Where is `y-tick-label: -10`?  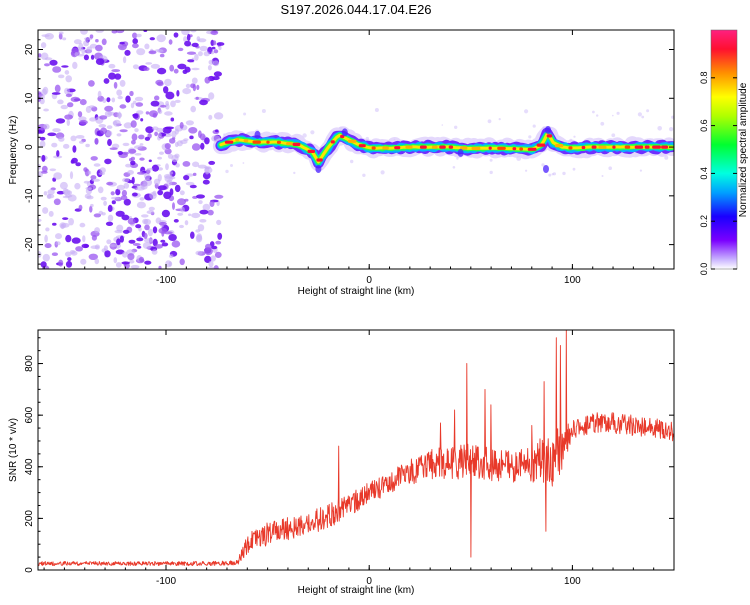 y-tick-label: -10 is located at coordinates (29, 195).